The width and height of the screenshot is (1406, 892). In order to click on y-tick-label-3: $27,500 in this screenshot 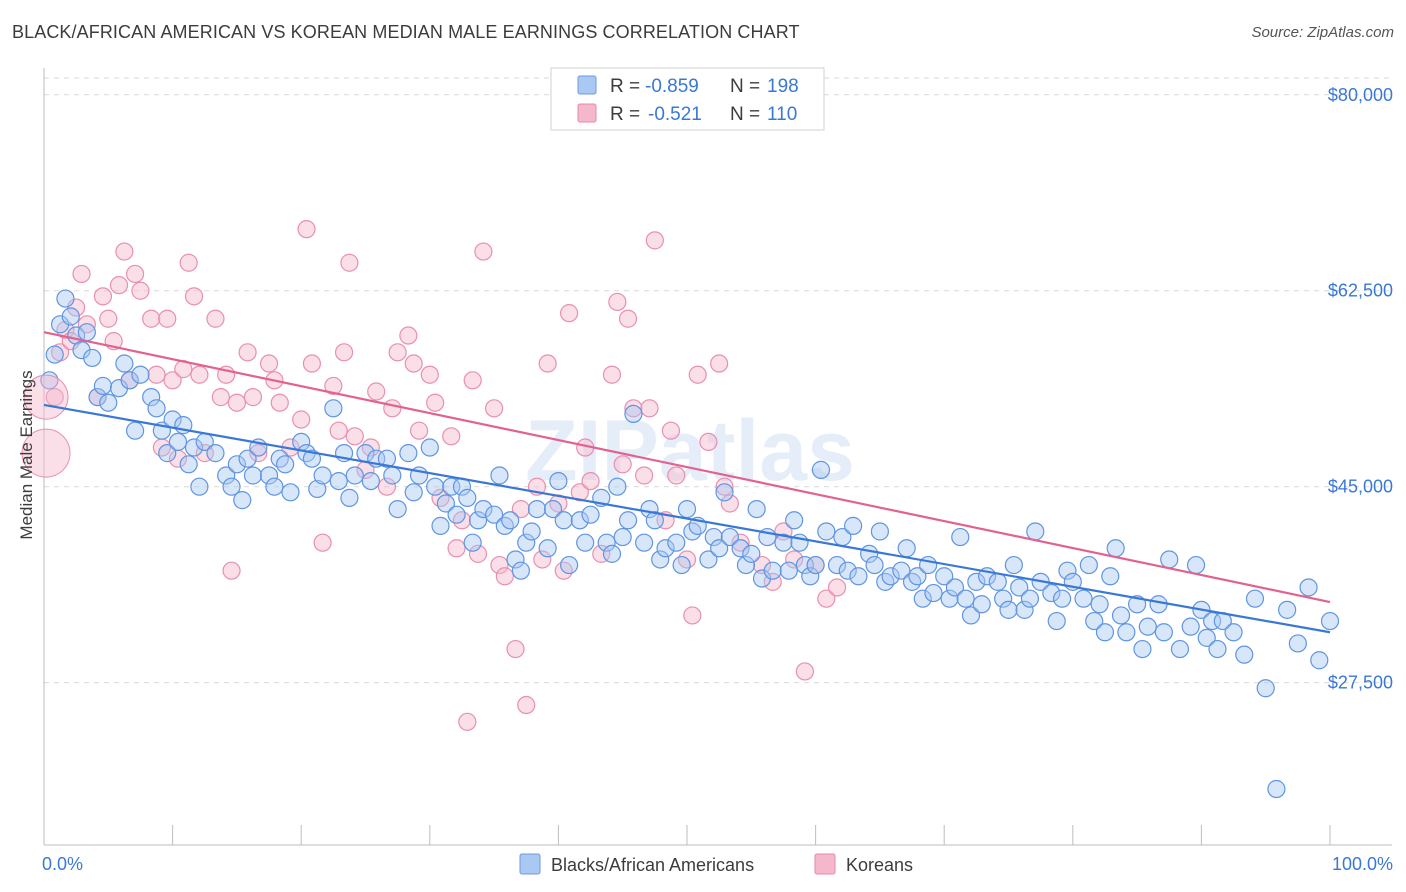, I will do `click(1360, 683)`.